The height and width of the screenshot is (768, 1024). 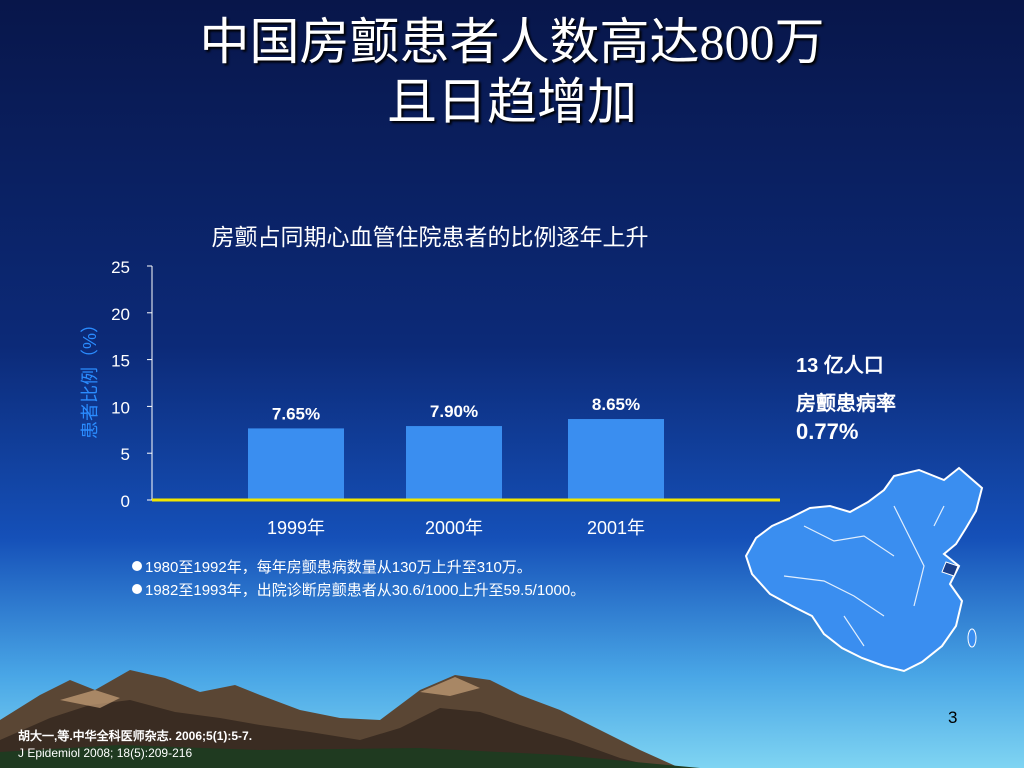 I want to click on mountain-range-illustration, so click(x=350, y=719).